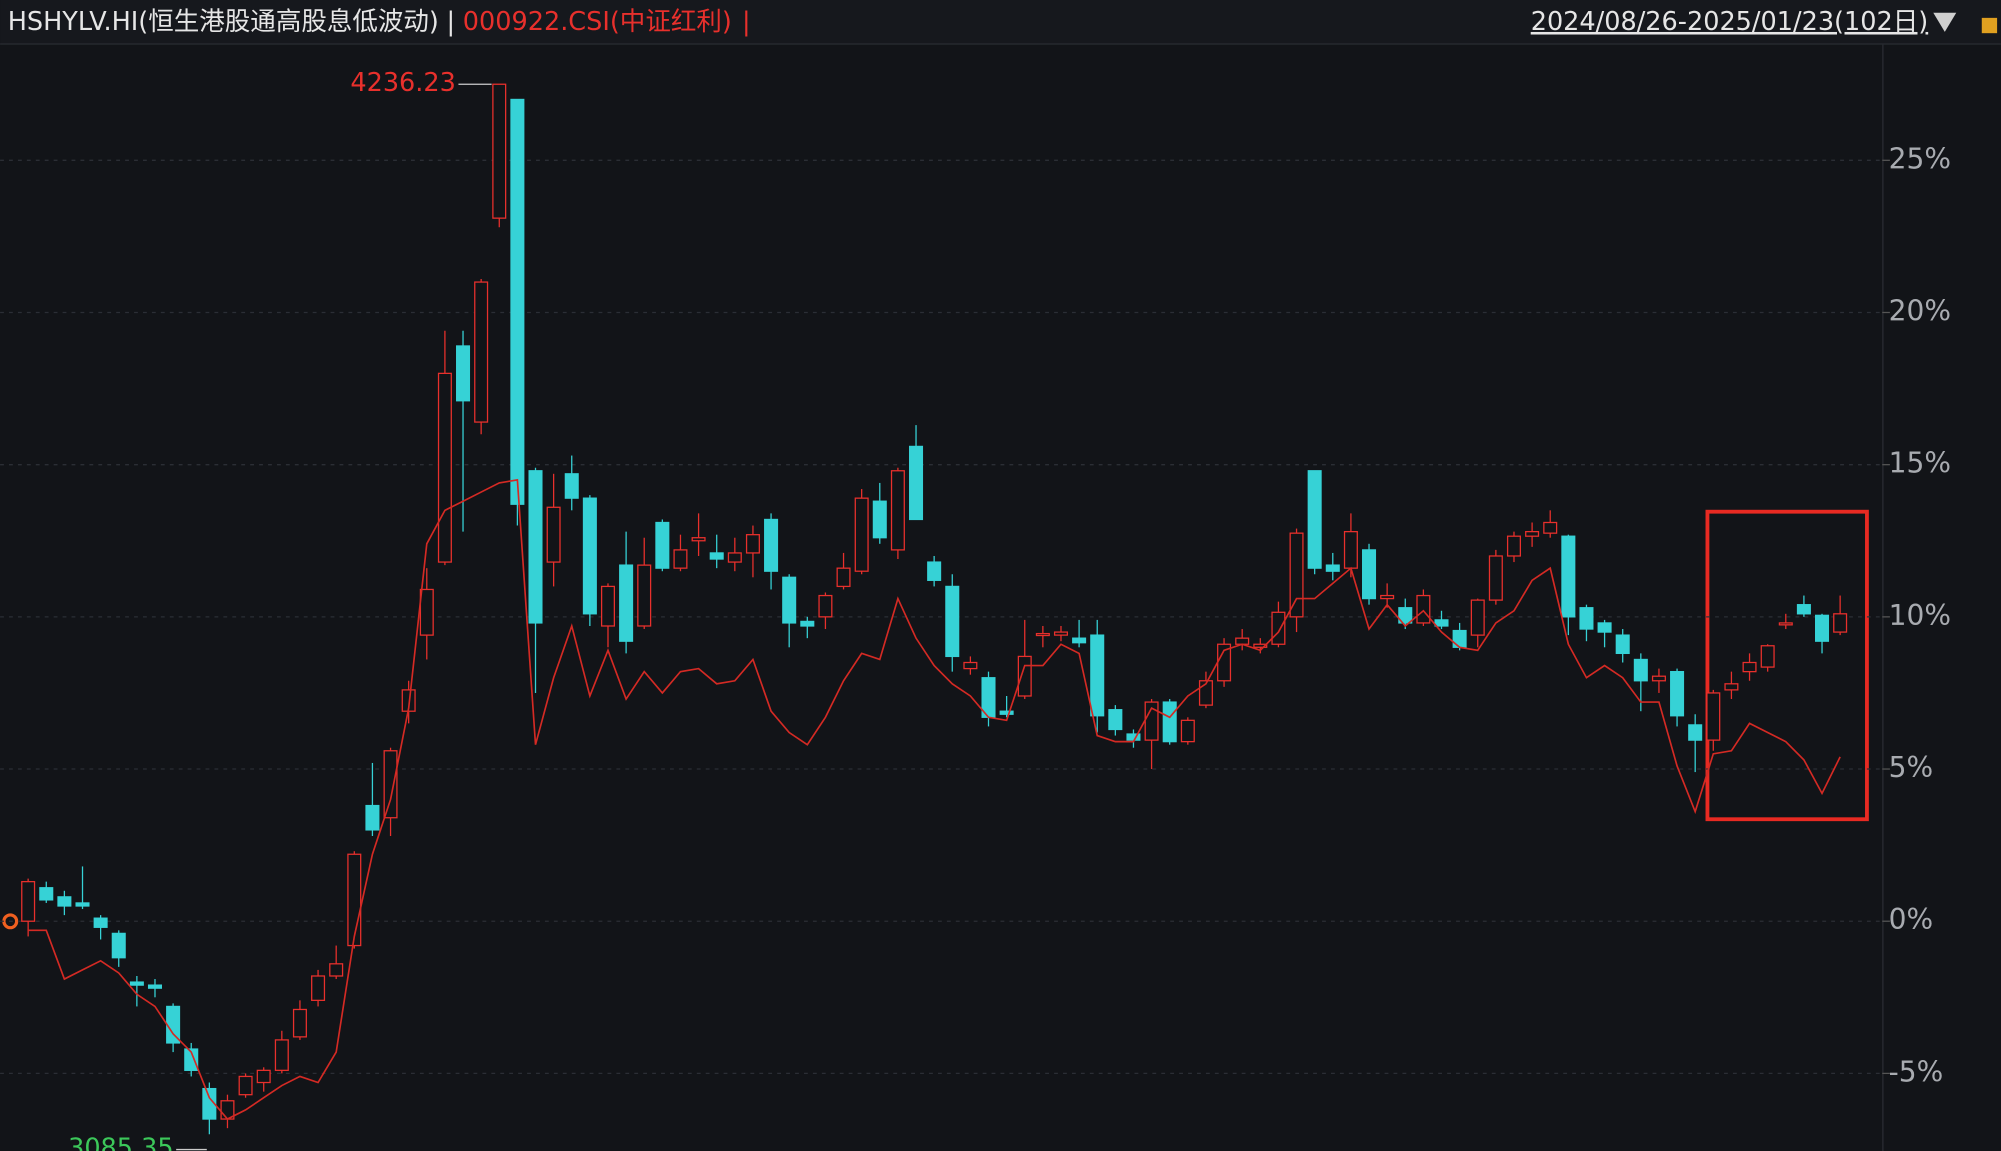 The image size is (2001, 1151). What do you see at coordinates (597, 22) in the screenshot?
I see `legend-line: 000922.CSI(中证红利)` at bounding box center [597, 22].